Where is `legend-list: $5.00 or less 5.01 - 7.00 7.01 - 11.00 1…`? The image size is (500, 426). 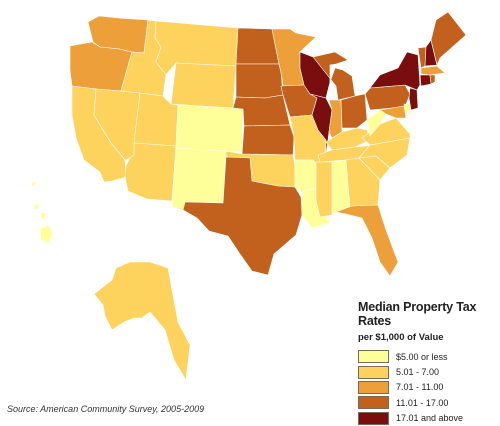
legend-list: $5.00 or less 5.01 - 7.00 7.01 - 11.00 1… is located at coordinates (428, 387).